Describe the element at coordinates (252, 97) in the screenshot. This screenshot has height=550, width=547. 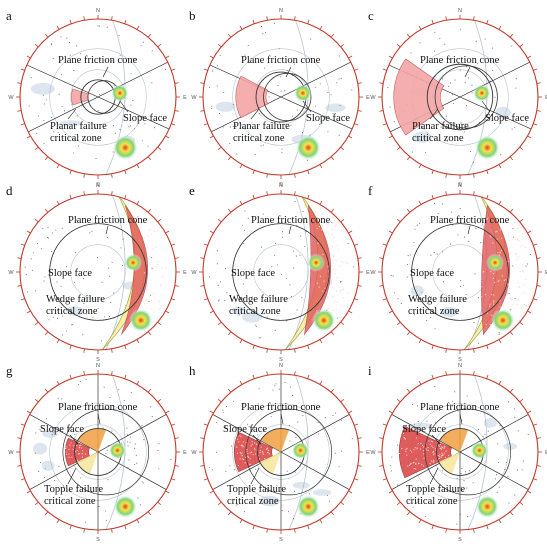
I see `planar-critical-zone` at that location.